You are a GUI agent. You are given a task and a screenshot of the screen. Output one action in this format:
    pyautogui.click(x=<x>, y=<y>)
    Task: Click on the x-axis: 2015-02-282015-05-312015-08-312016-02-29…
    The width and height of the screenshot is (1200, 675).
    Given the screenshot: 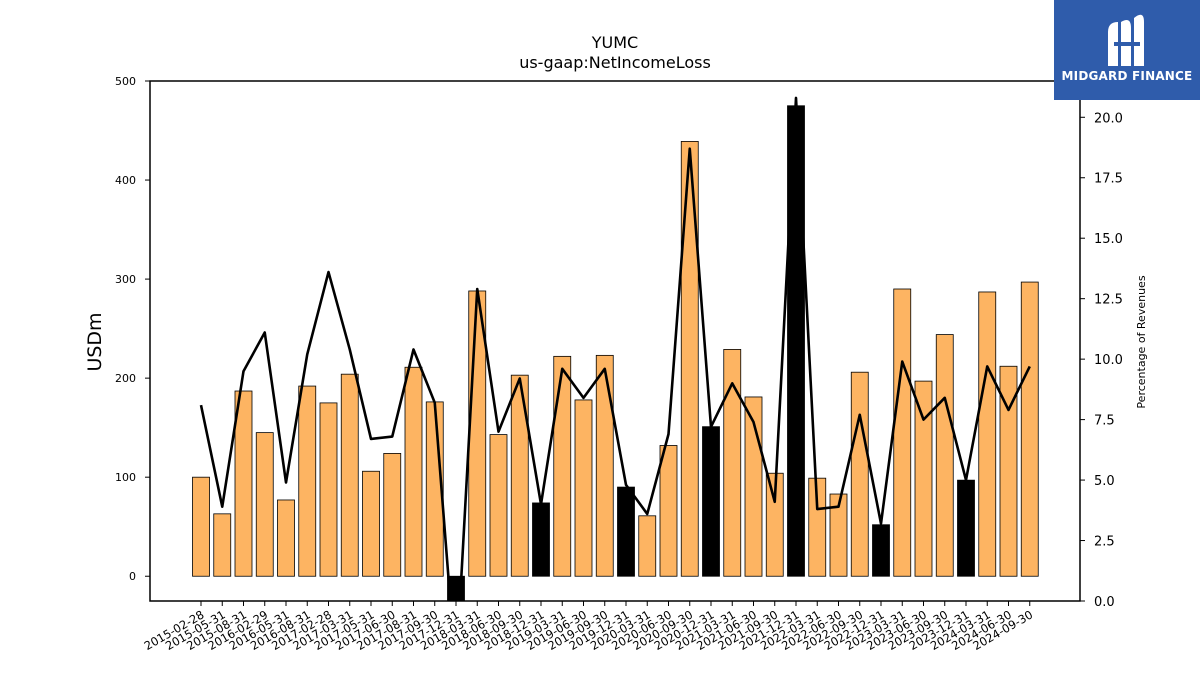 What is the action you would take?
    pyautogui.click(x=588, y=627)
    